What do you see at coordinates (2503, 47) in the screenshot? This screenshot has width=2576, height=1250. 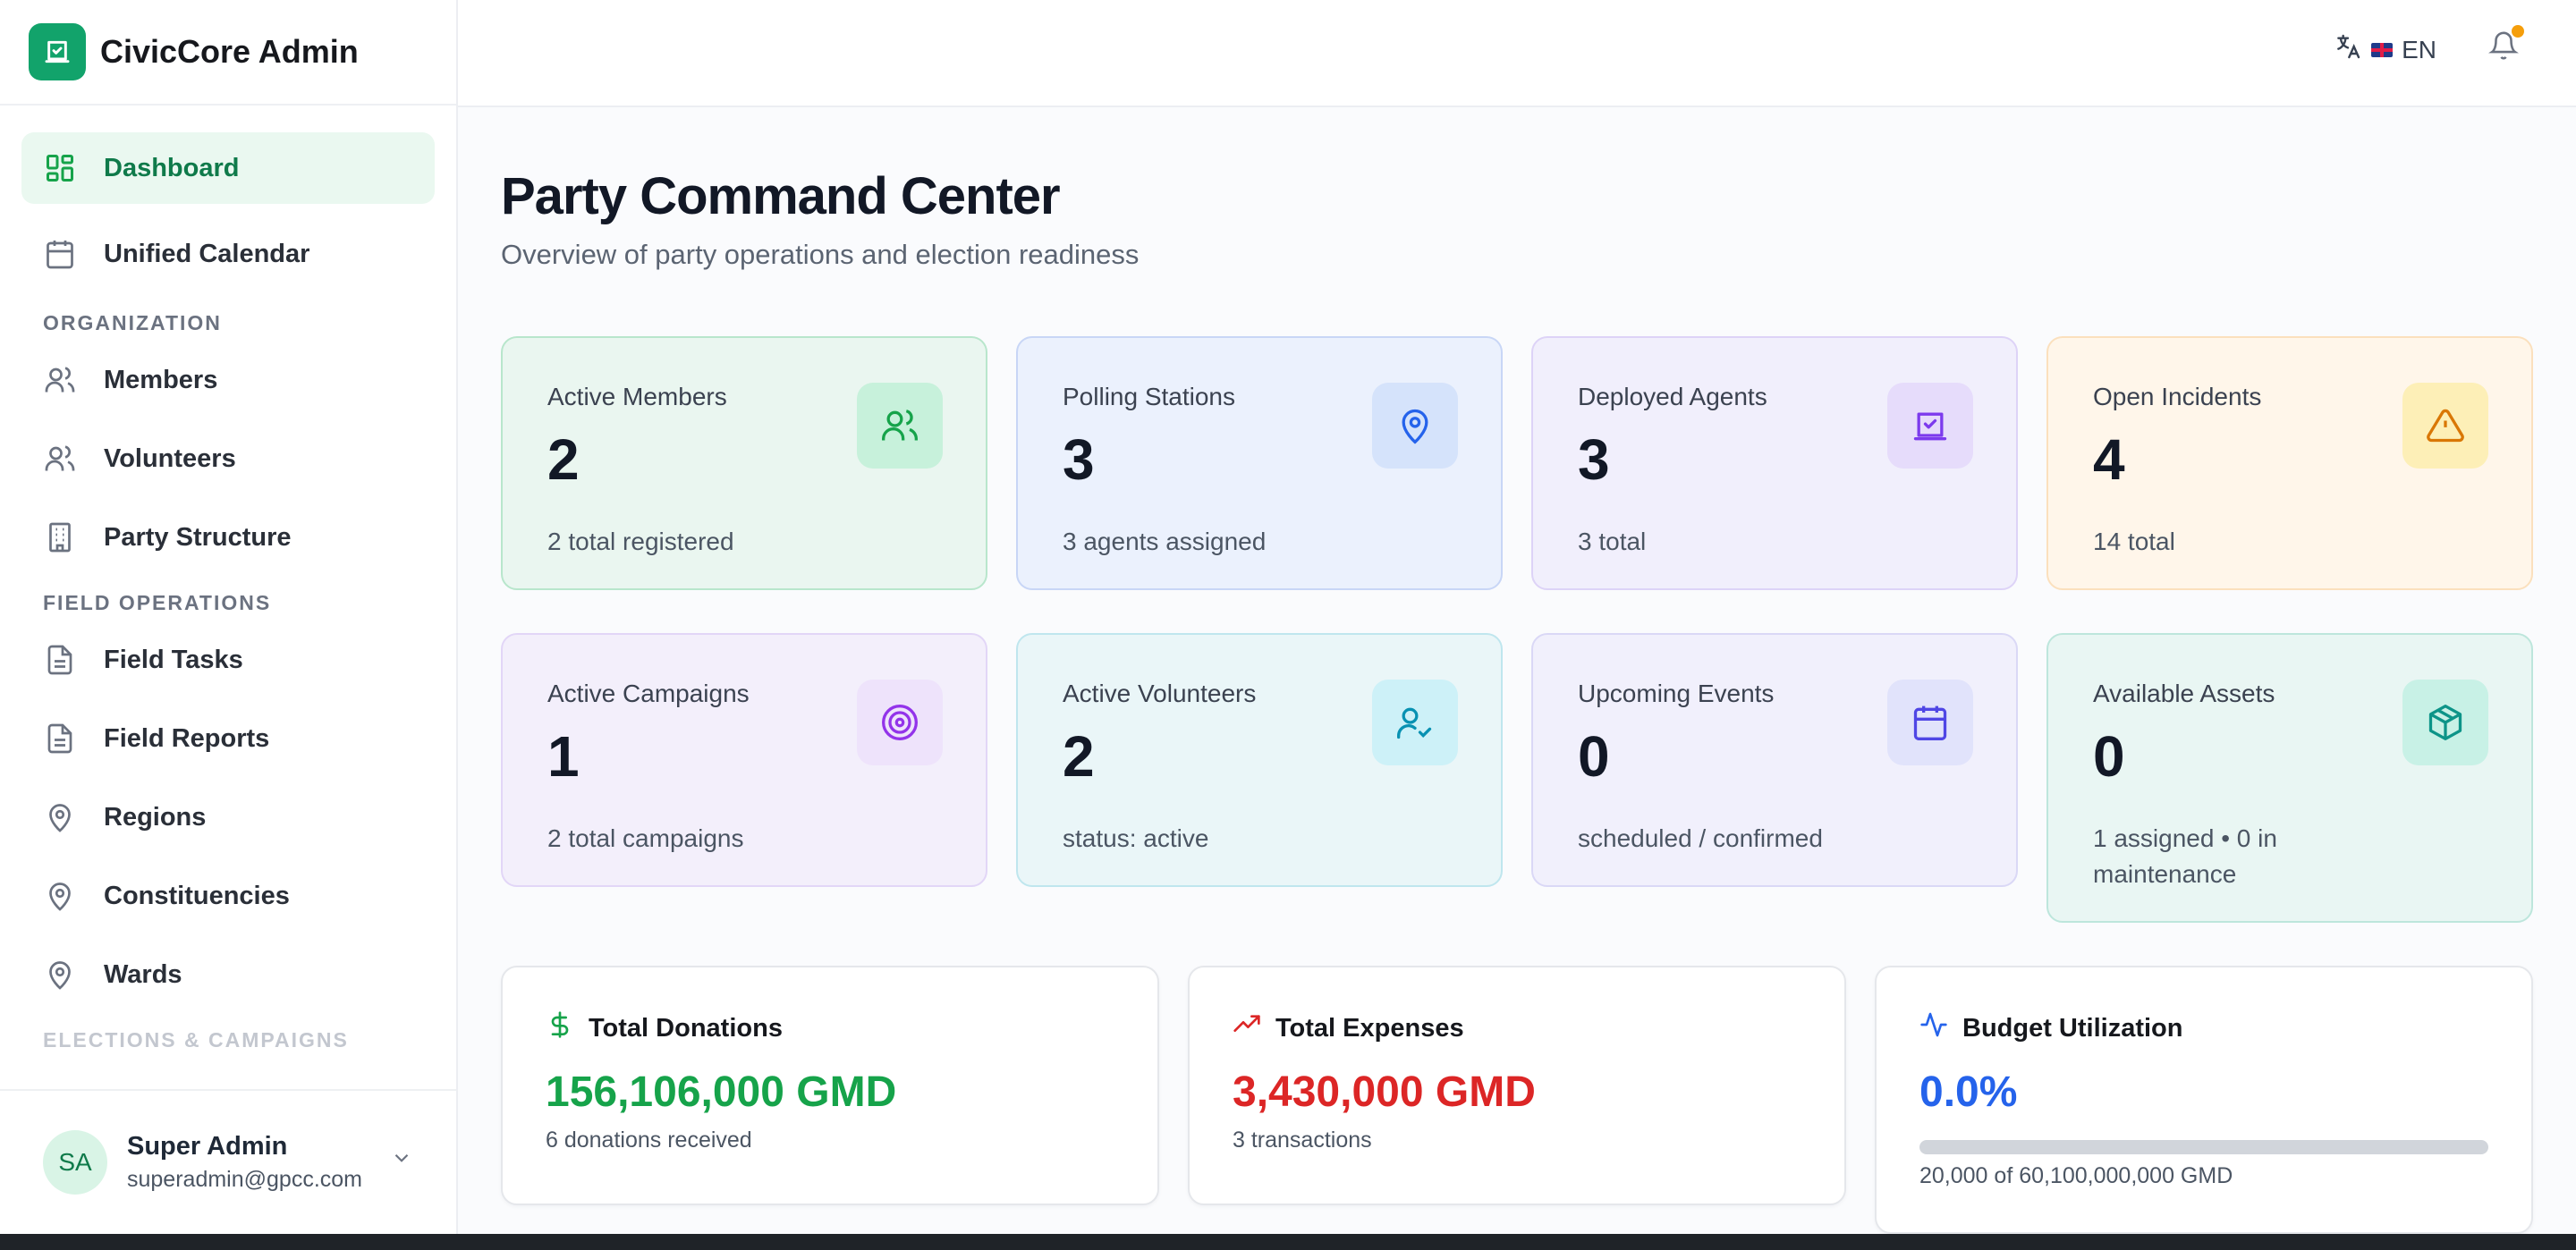 I see `bell-icon` at bounding box center [2503, 47].